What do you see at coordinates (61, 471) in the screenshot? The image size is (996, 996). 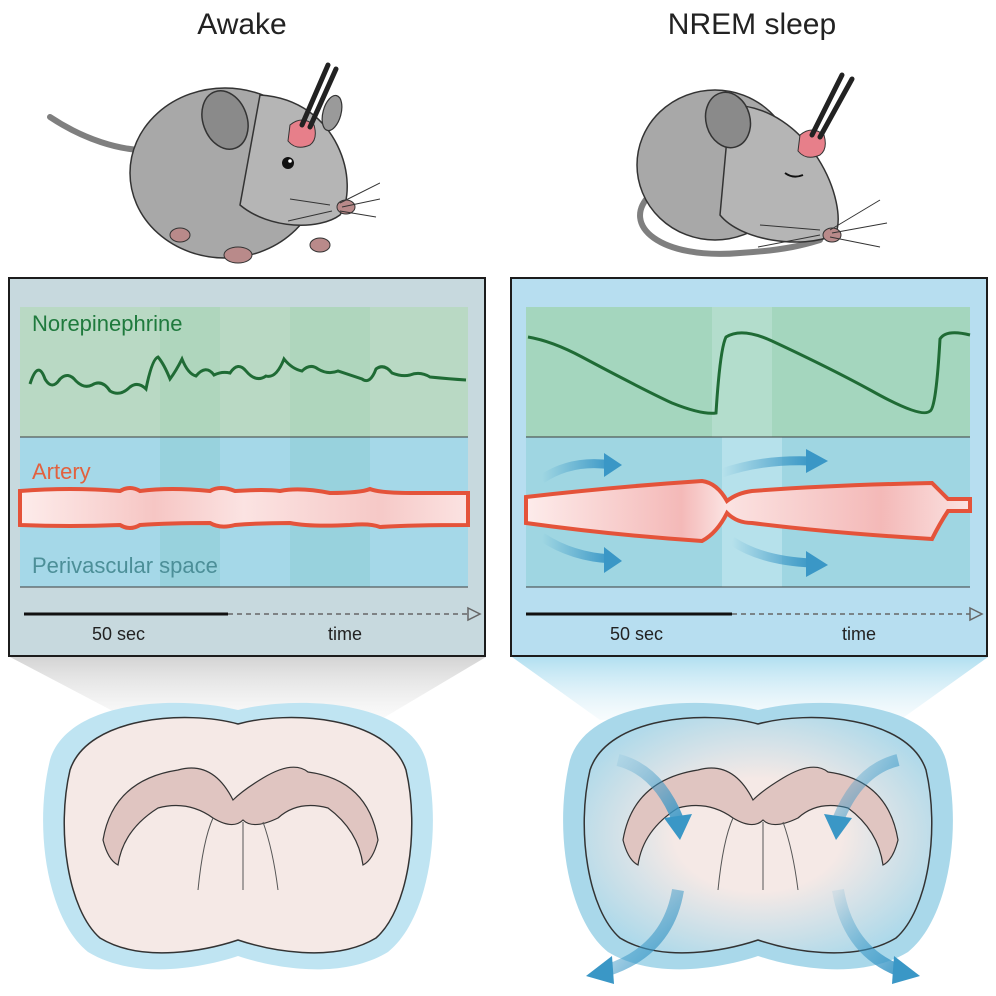 I see `artery-label: Artery` at bounding box center [61, 471].